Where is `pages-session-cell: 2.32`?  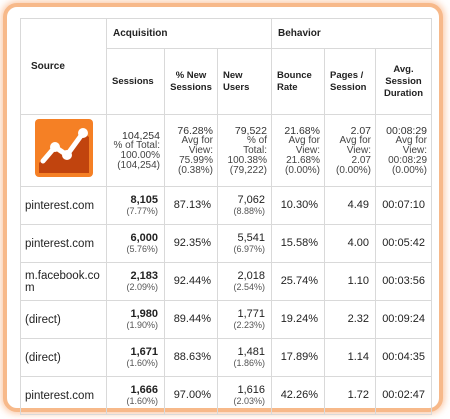
pages-session-cell: 2.32 is located at coordinates (350, 319).